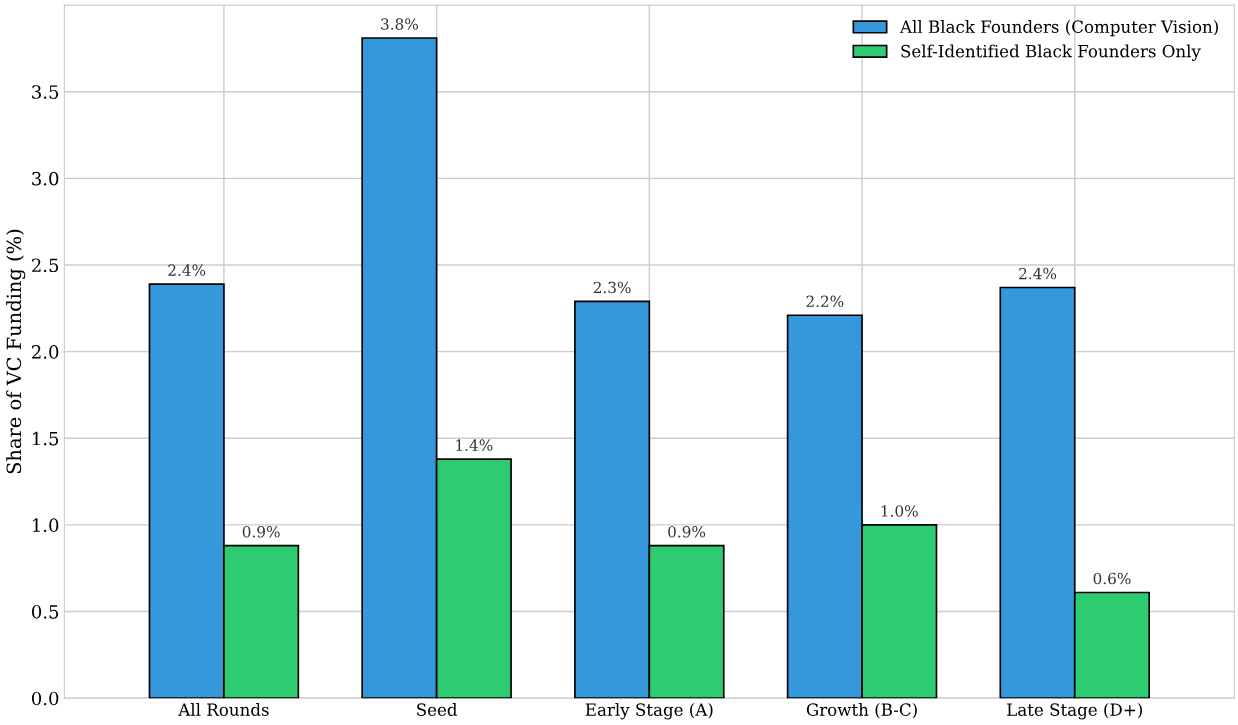  Describe the element at coordinates (46, 438) in the screenshot. I see `y-tick-label: 1.5` at that location.